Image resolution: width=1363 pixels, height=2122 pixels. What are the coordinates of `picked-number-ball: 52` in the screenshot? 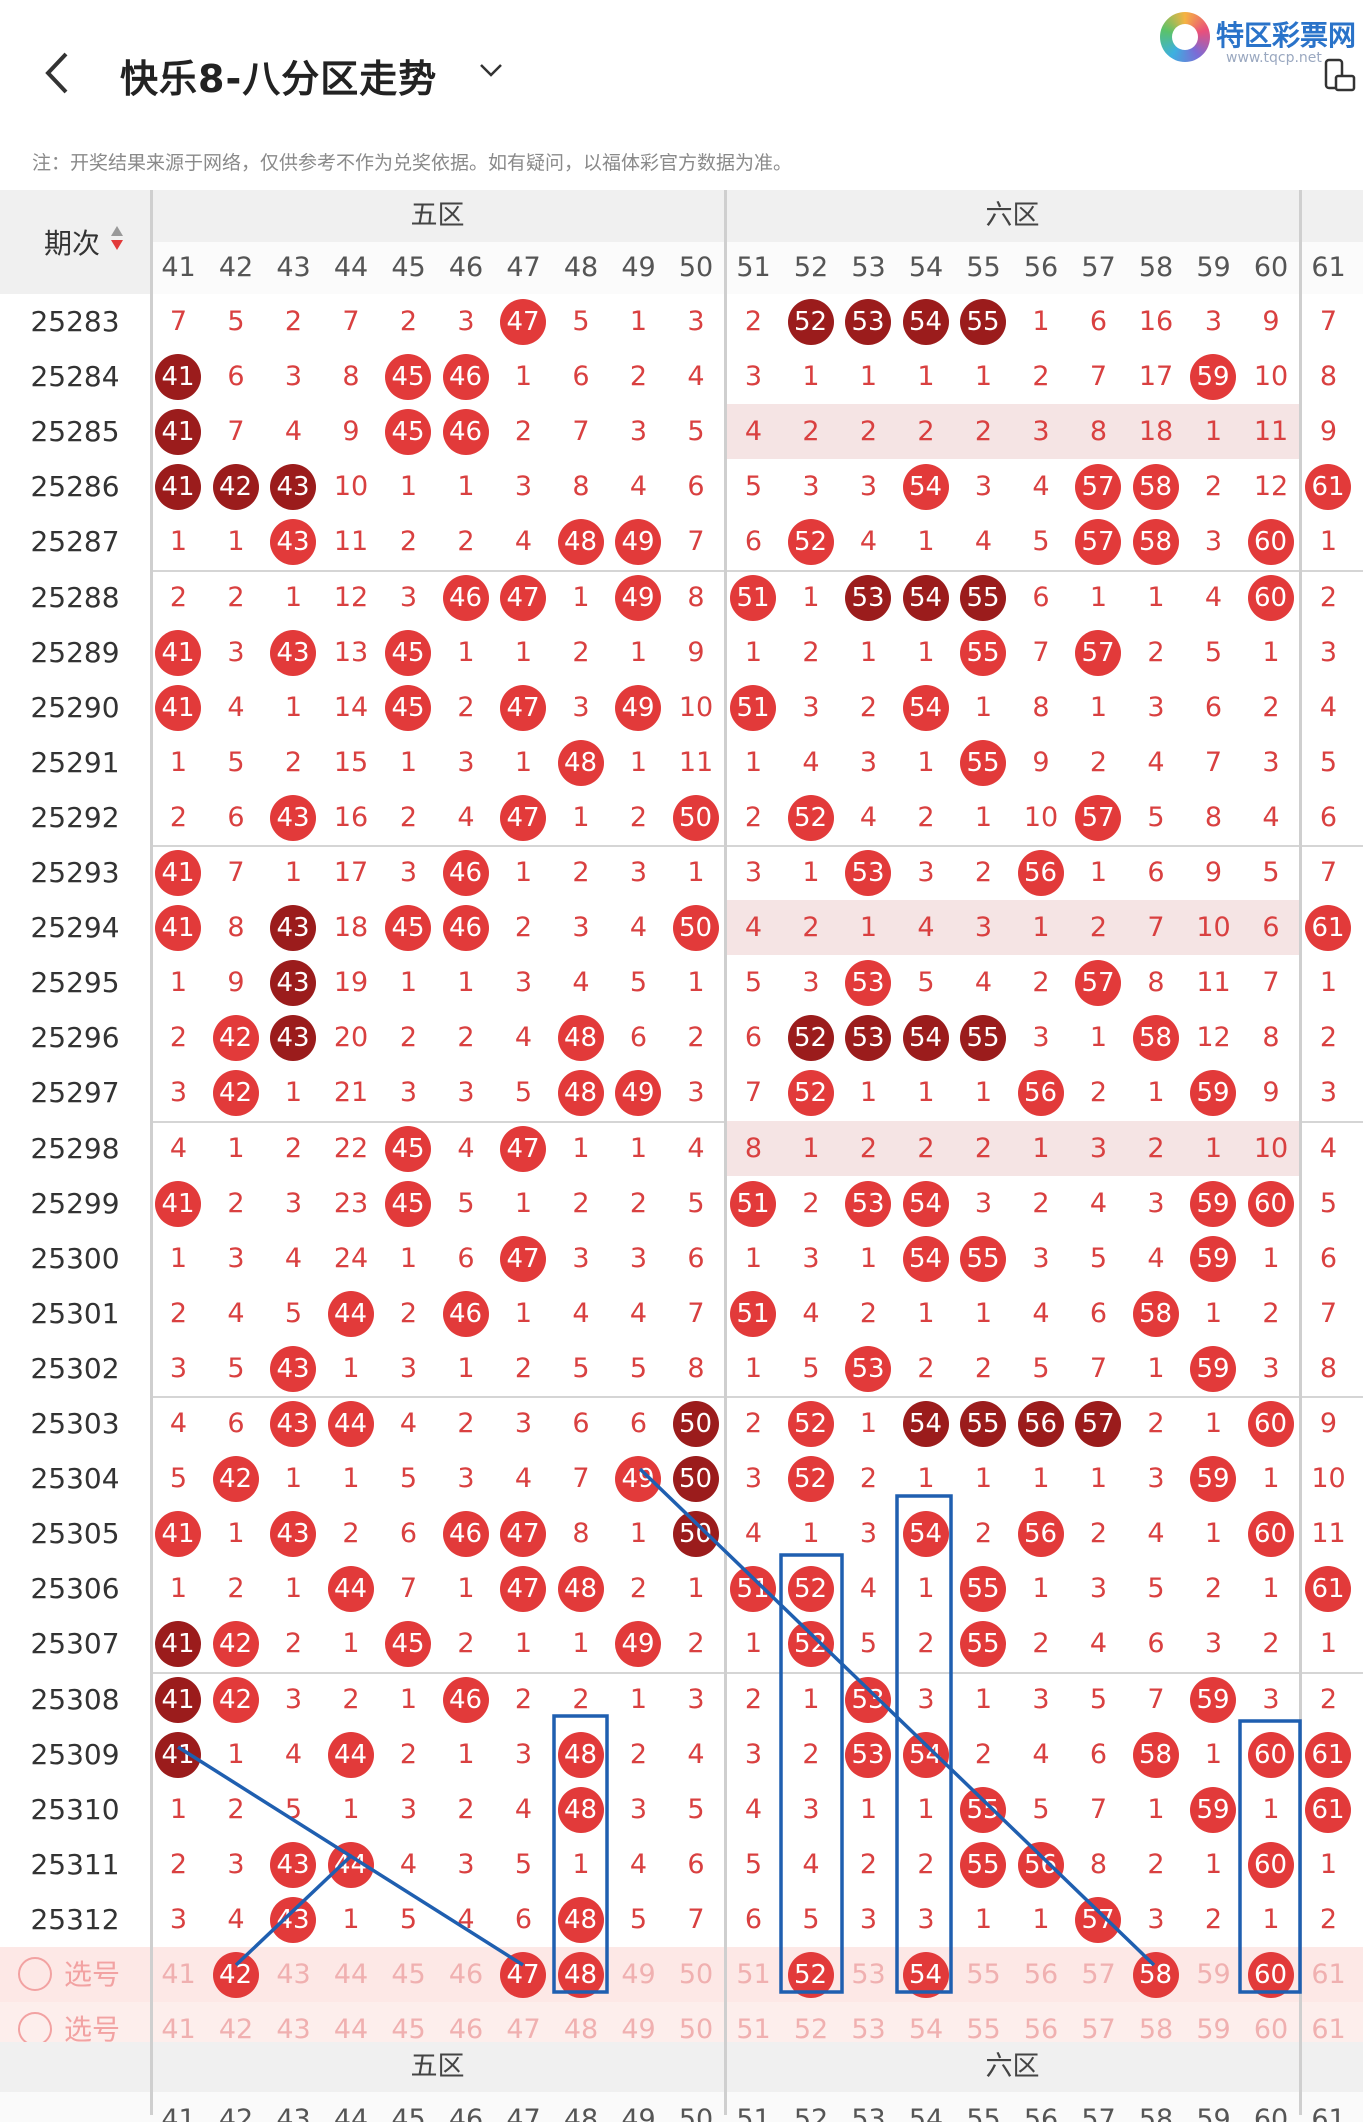 It's located at (810, 1975).